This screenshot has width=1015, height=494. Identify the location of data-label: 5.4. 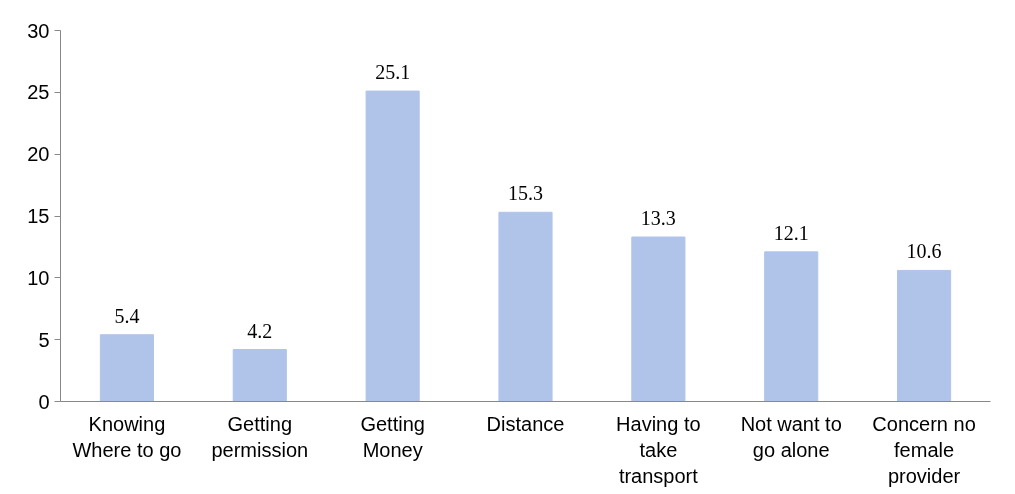
(127, 315).